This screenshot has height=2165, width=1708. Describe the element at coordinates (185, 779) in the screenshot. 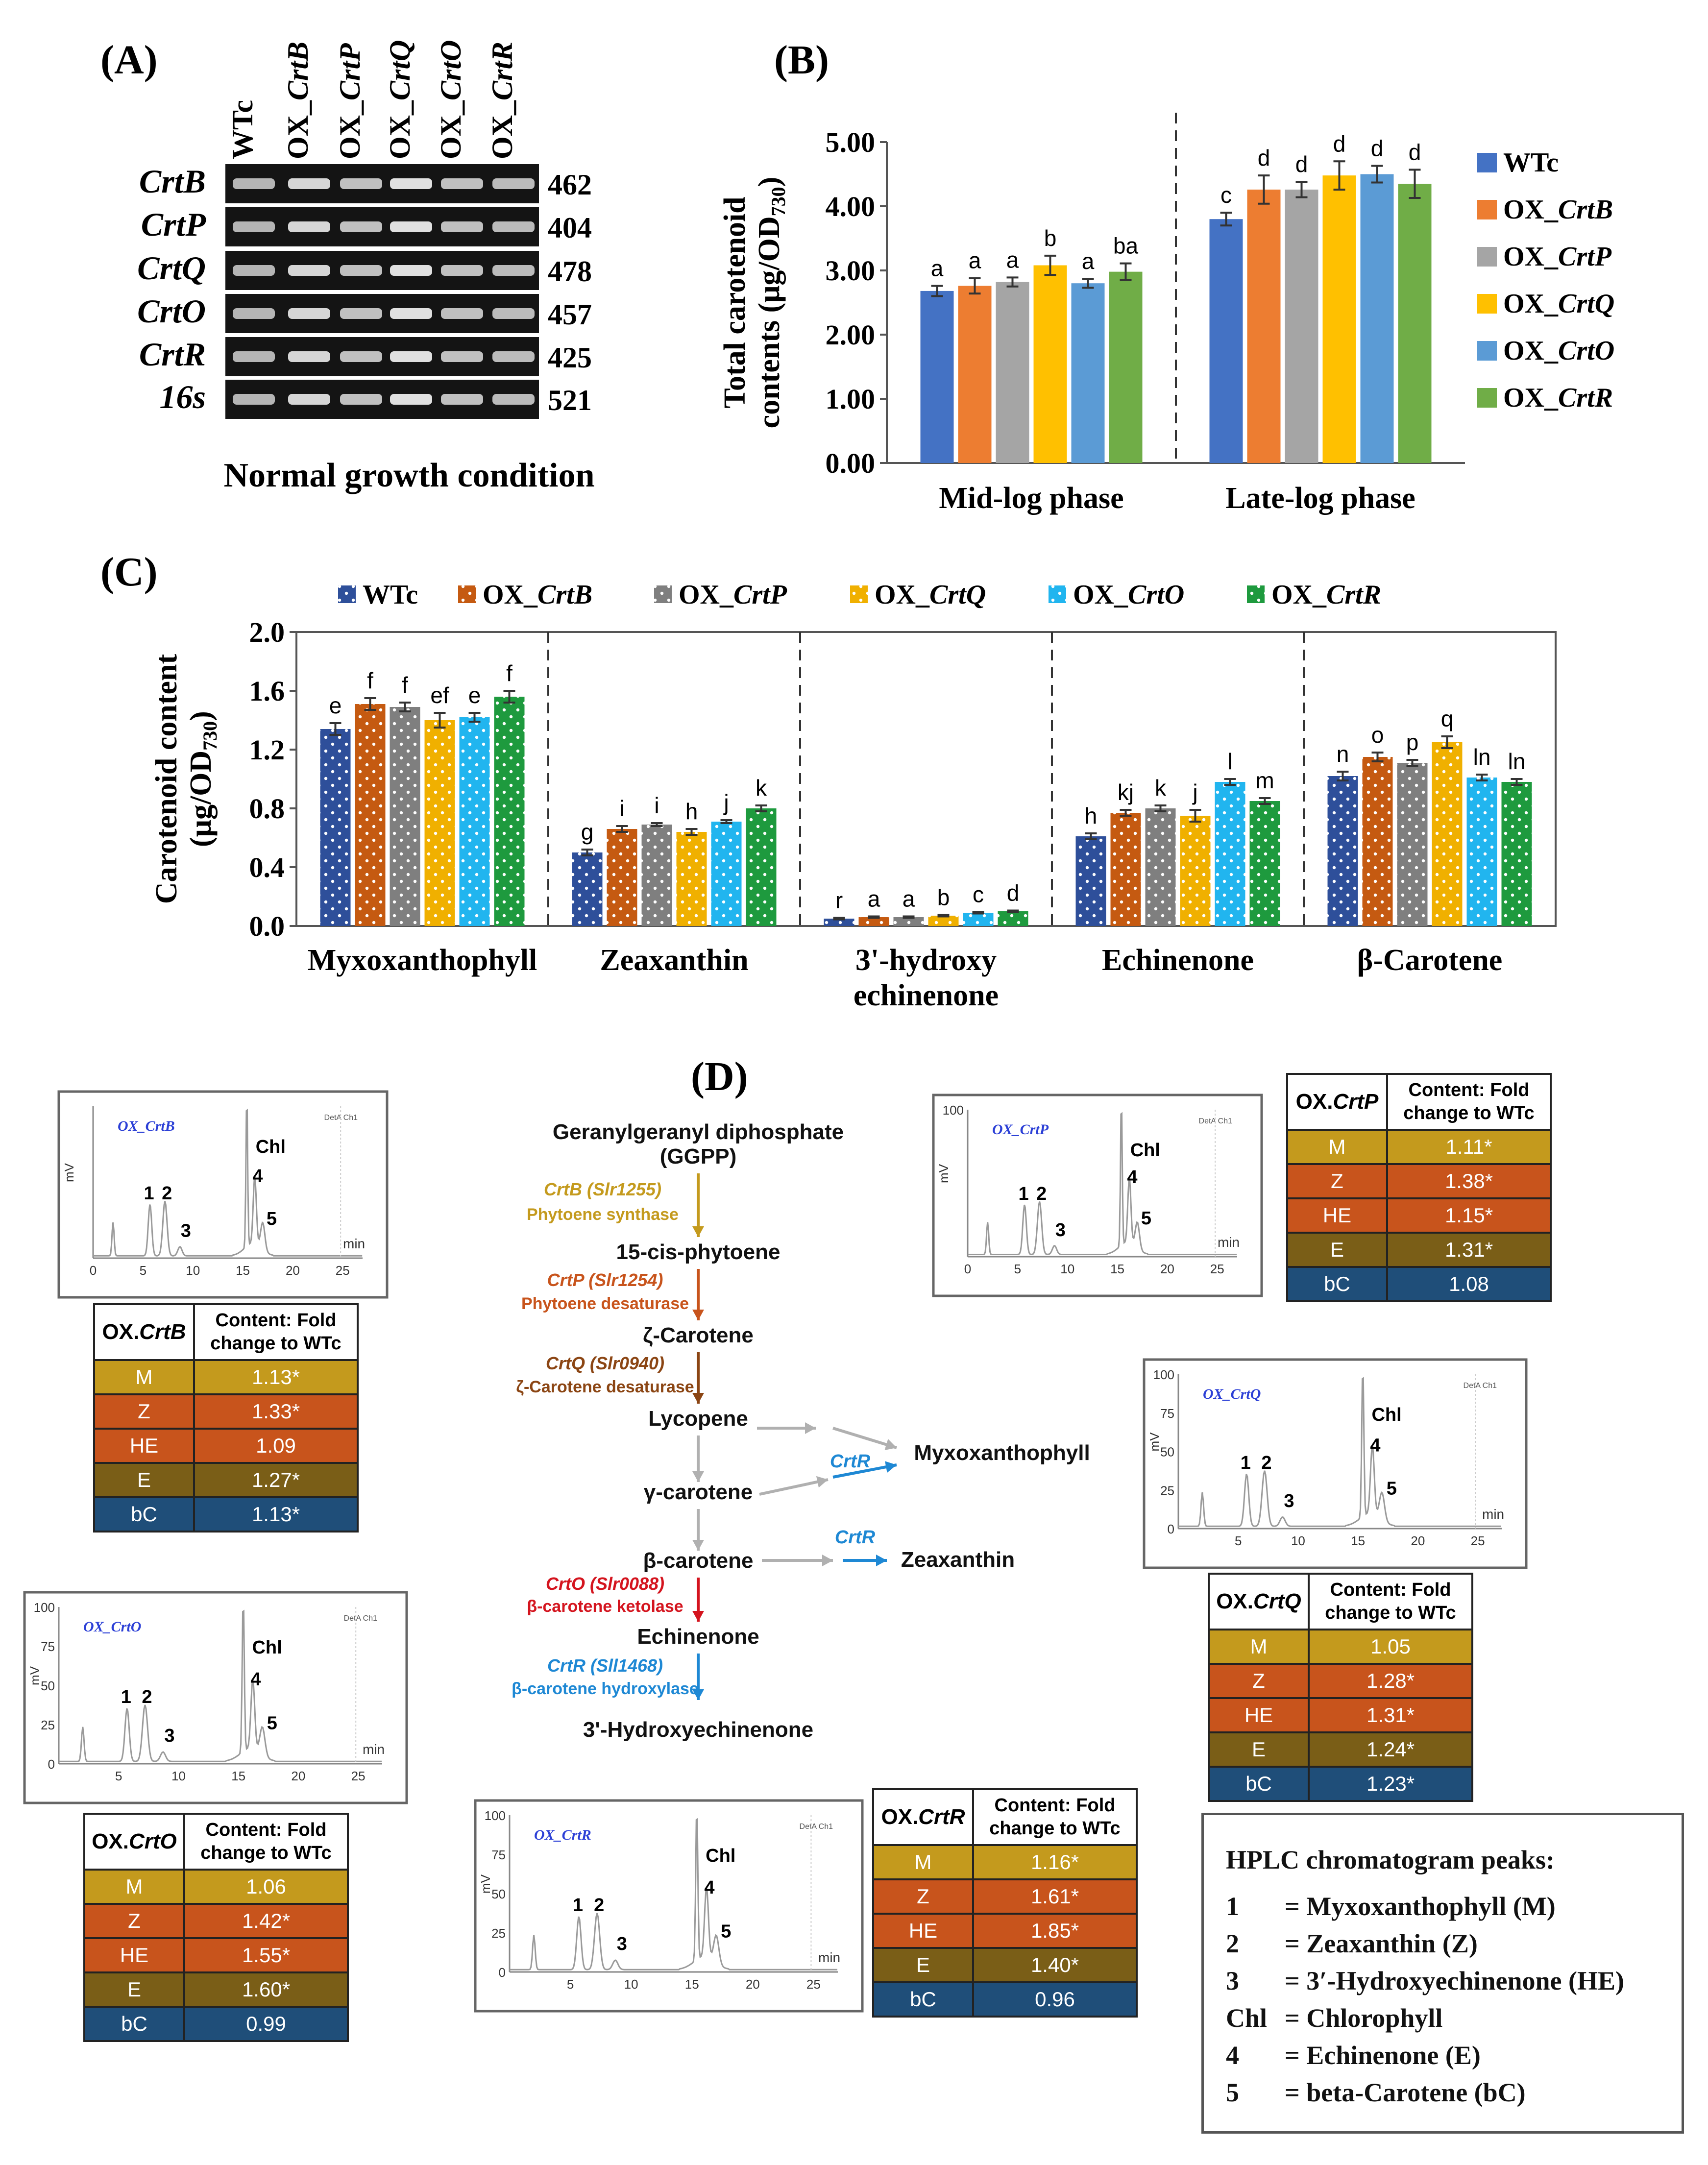

I see `y-axis-label: Carotenoid content(μg/OD730)` at that location.